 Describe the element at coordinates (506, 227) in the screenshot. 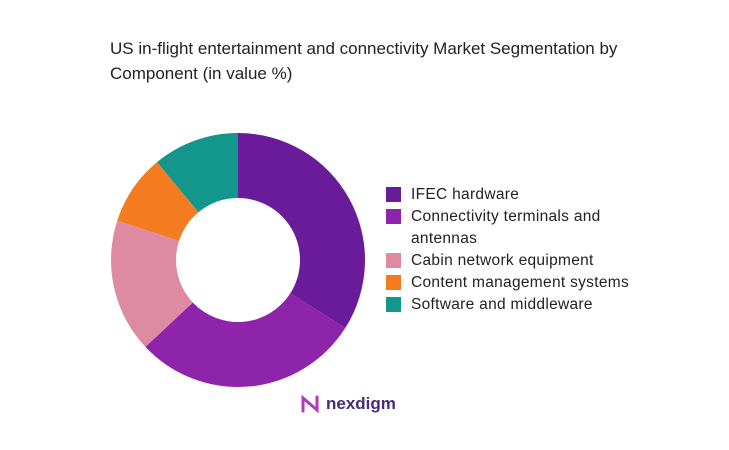

I see `legend-label: Connectivity terminals and antennas` at that location.